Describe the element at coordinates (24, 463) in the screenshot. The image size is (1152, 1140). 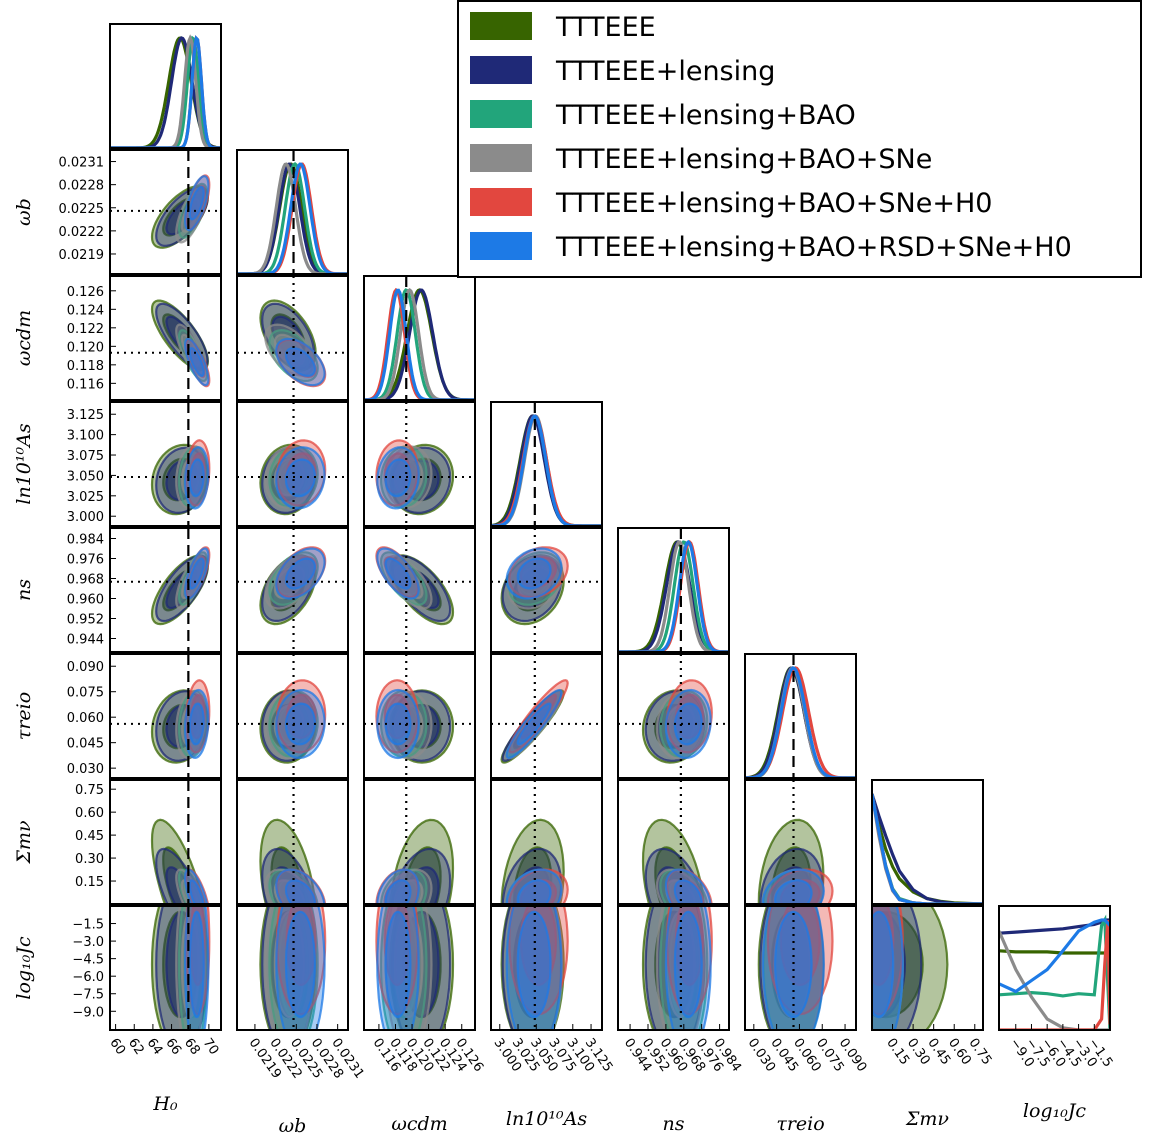
I see `y-axis-label: ln10¹⁰As` at that location.